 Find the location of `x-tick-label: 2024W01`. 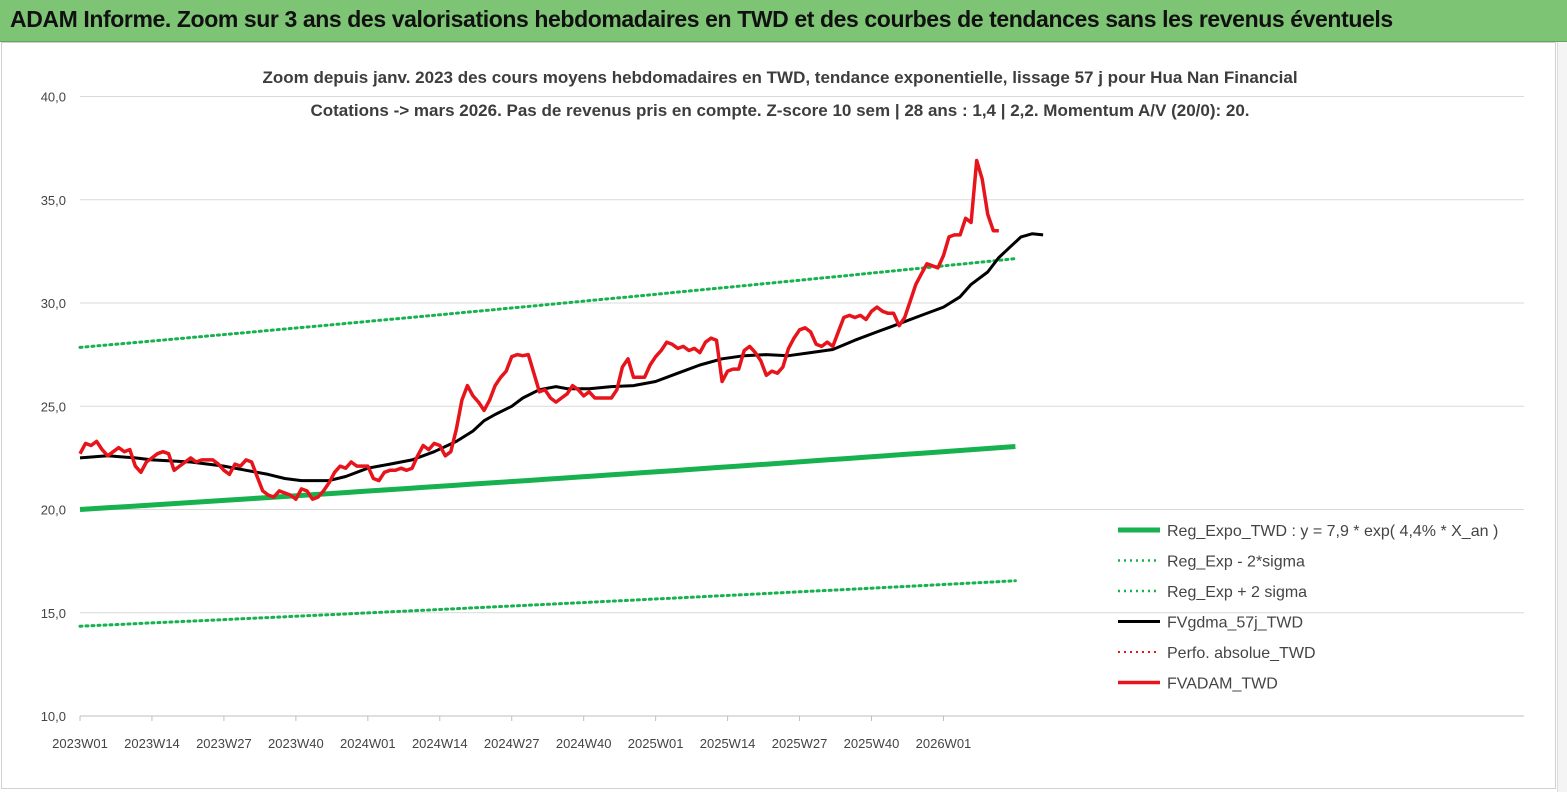

x-tick-label: 2024W01 is located at coordinates (368, 743).